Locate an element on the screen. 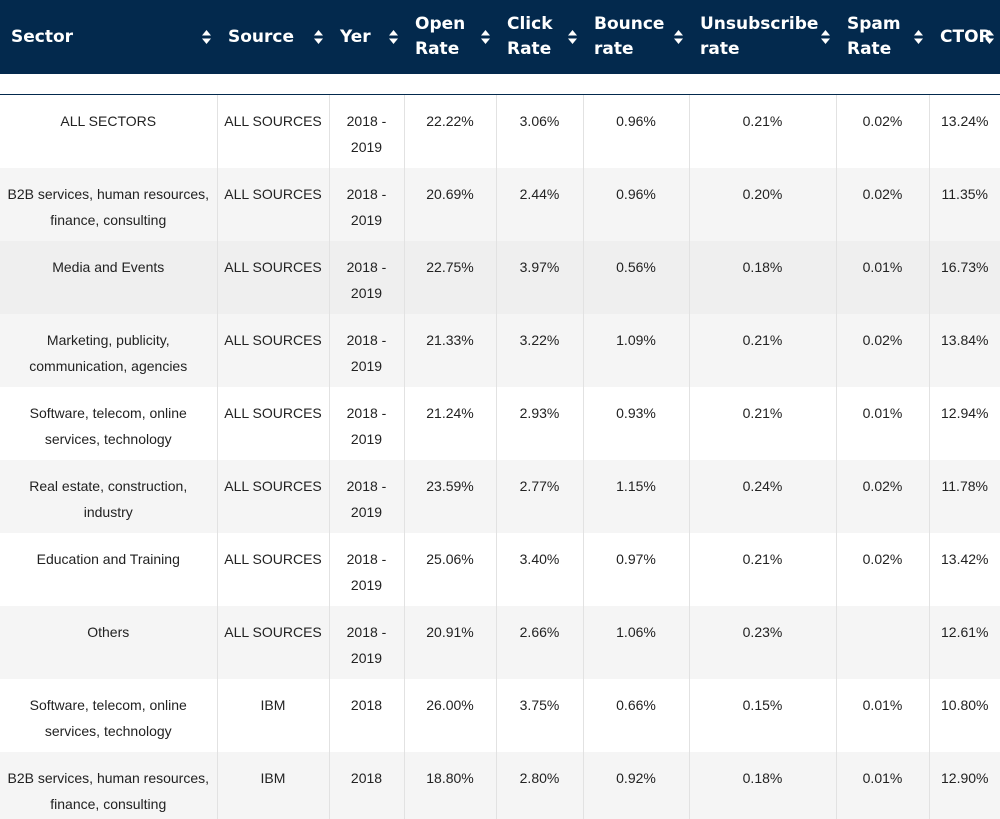  column-header-year: Yer is located at coordinates (366, 37).